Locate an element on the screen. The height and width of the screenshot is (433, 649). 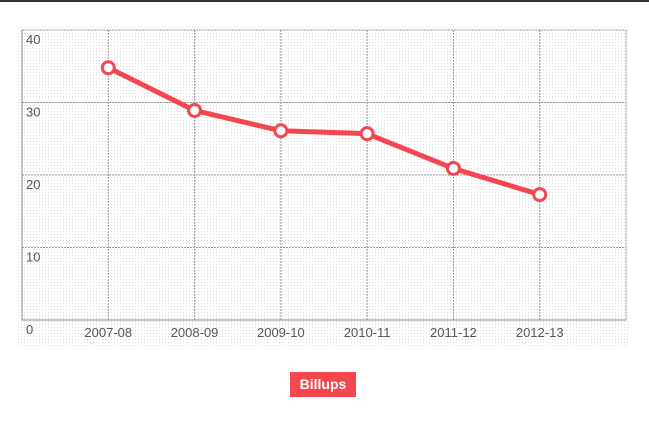
legend-label: Billups is located at coordinates (323, 384).